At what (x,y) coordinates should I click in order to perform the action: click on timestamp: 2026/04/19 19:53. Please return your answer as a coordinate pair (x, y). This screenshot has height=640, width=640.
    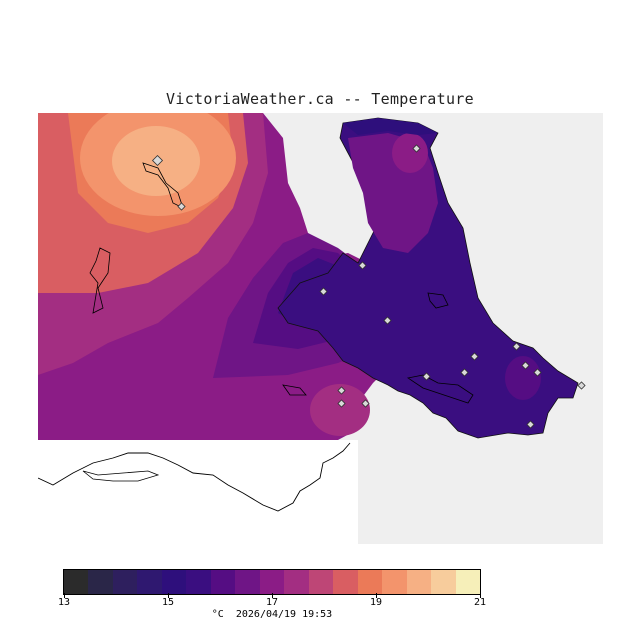
    Looking at the image, I should click on (284, 614).